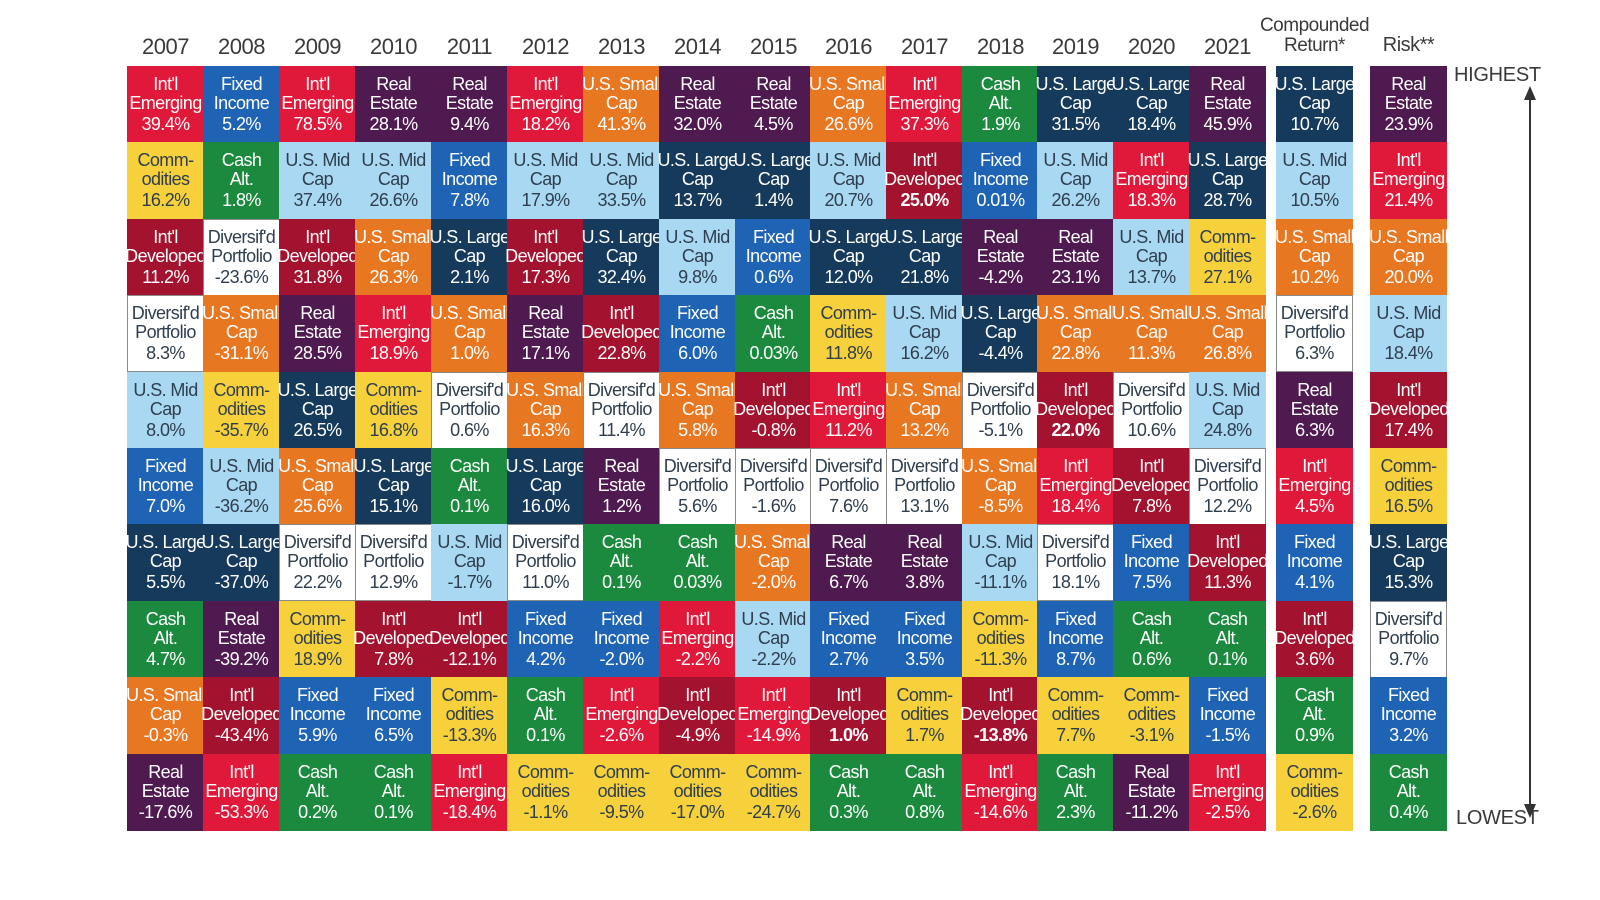 Image resolution: width=1600 pixels, height=900 pixels. What do you see at coordinates (545, 200) in the screenshot?
I see `return-value: 17.9%` at bounding box center [545, 200].